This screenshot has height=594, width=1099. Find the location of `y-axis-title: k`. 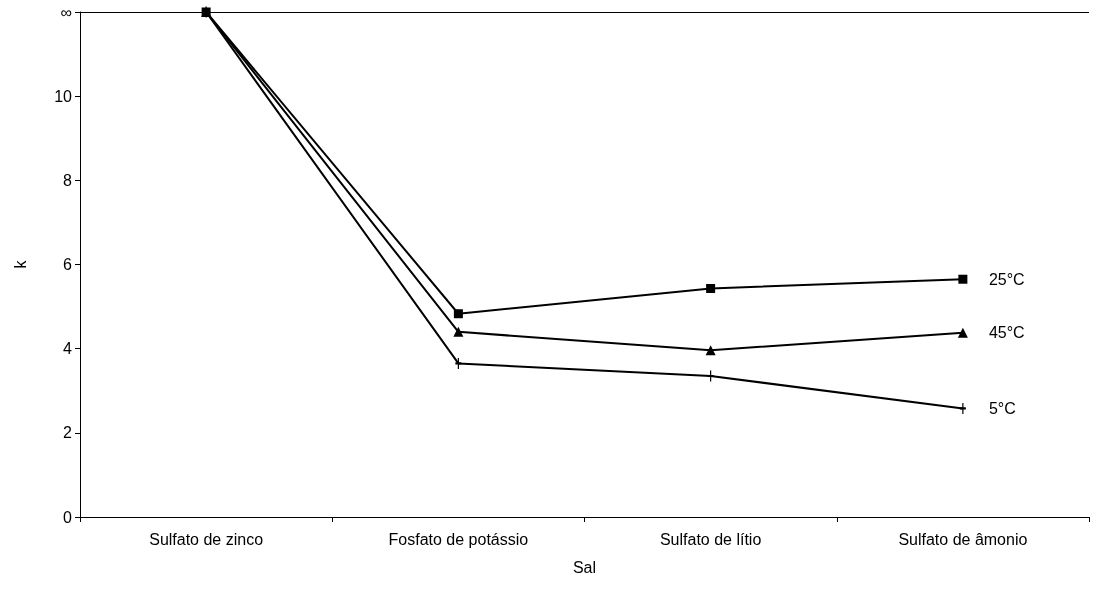

y-axis-title: k is located at coordinates (20, 264).